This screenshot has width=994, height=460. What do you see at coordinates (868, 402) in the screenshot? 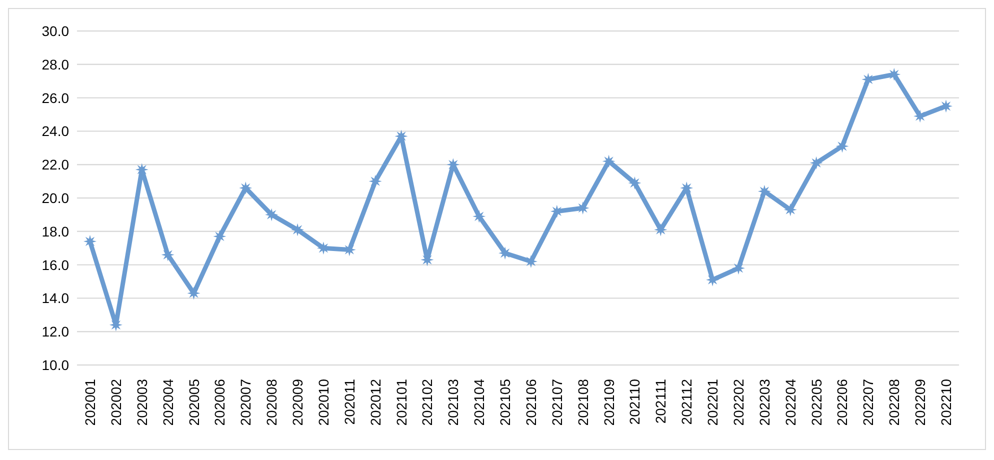
I see `x-tick-label: 202207` at bounding box center [868, 402].